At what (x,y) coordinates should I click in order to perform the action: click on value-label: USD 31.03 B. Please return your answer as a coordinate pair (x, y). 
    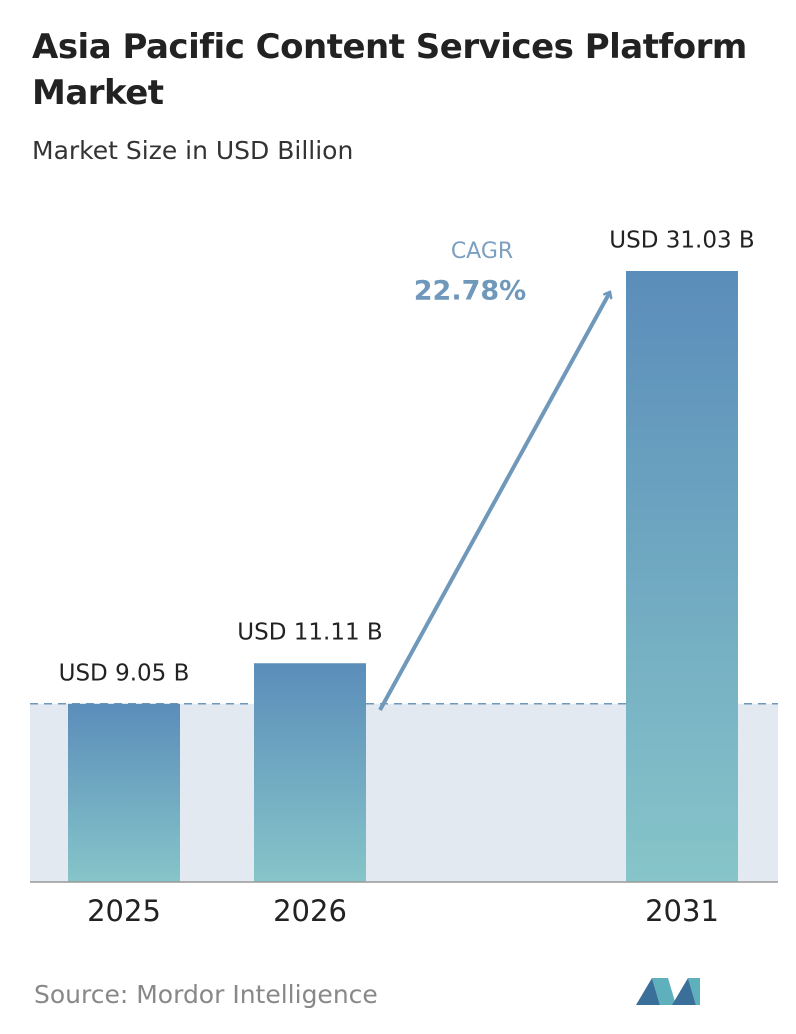
    Looking at the image, I should click on (681, 241).